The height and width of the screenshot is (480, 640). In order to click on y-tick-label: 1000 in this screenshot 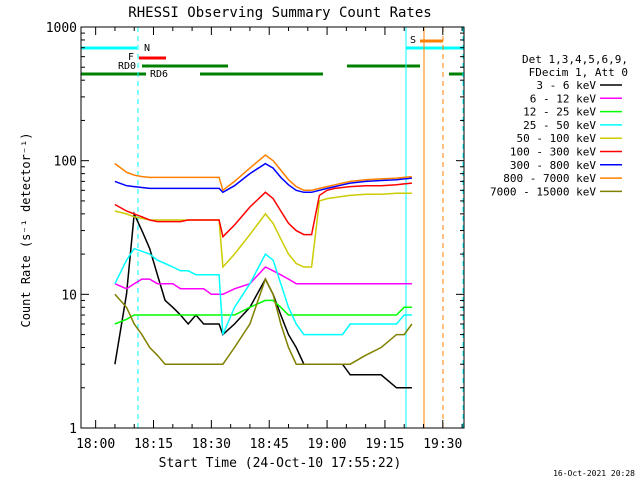, I will do `click(61, 28)`.